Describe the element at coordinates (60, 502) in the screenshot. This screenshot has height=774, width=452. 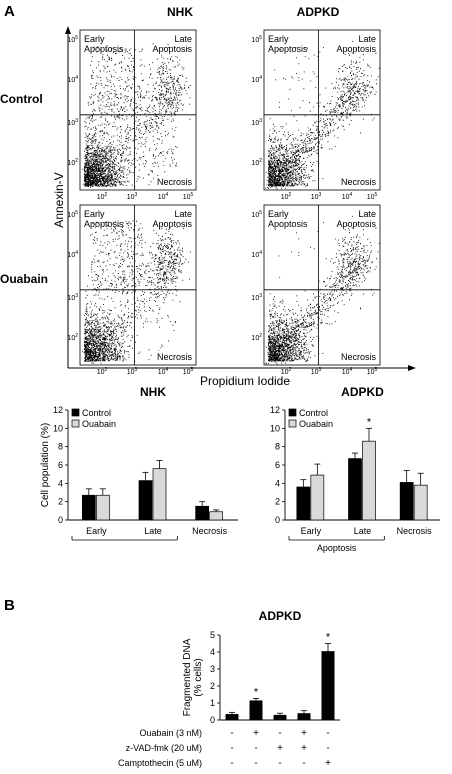
I see `bar-ytick-label: 2` at that location.